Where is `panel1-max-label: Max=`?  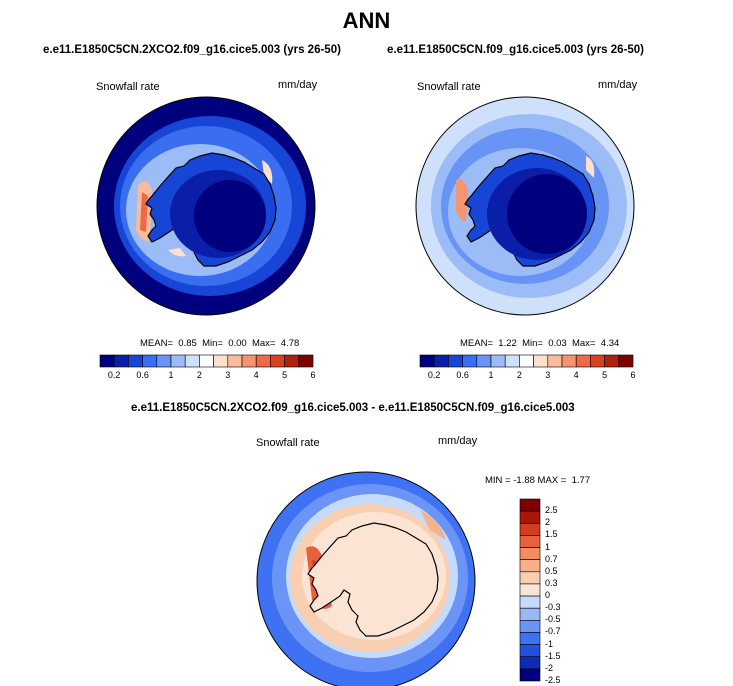
panel1-max-label: Max= is located at coordinates (263, 343).